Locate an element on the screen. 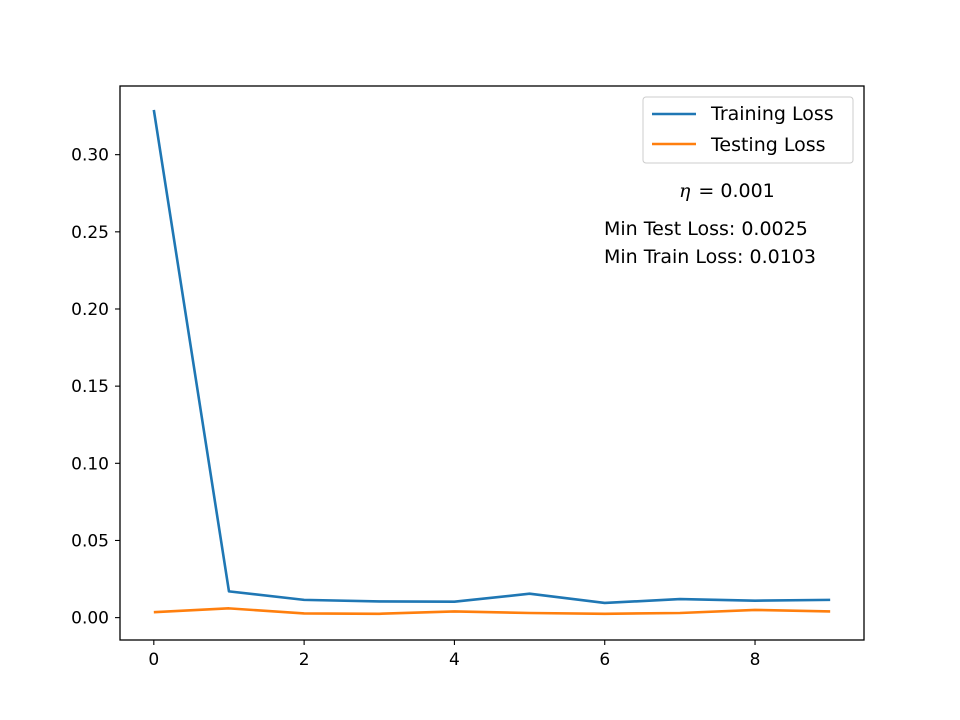 This screenshot has width=960, height=720. min-test-loss-annotation: Min Test Loss: 0.0025 is located at coordinates (706, 229).